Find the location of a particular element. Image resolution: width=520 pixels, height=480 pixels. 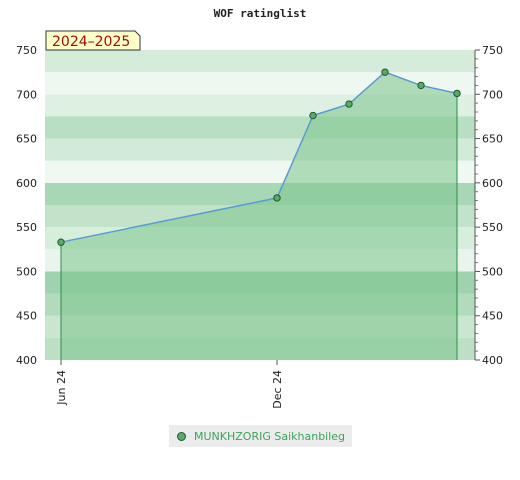

y-tick-label-left: 750 is located at coordinates (26, 50).